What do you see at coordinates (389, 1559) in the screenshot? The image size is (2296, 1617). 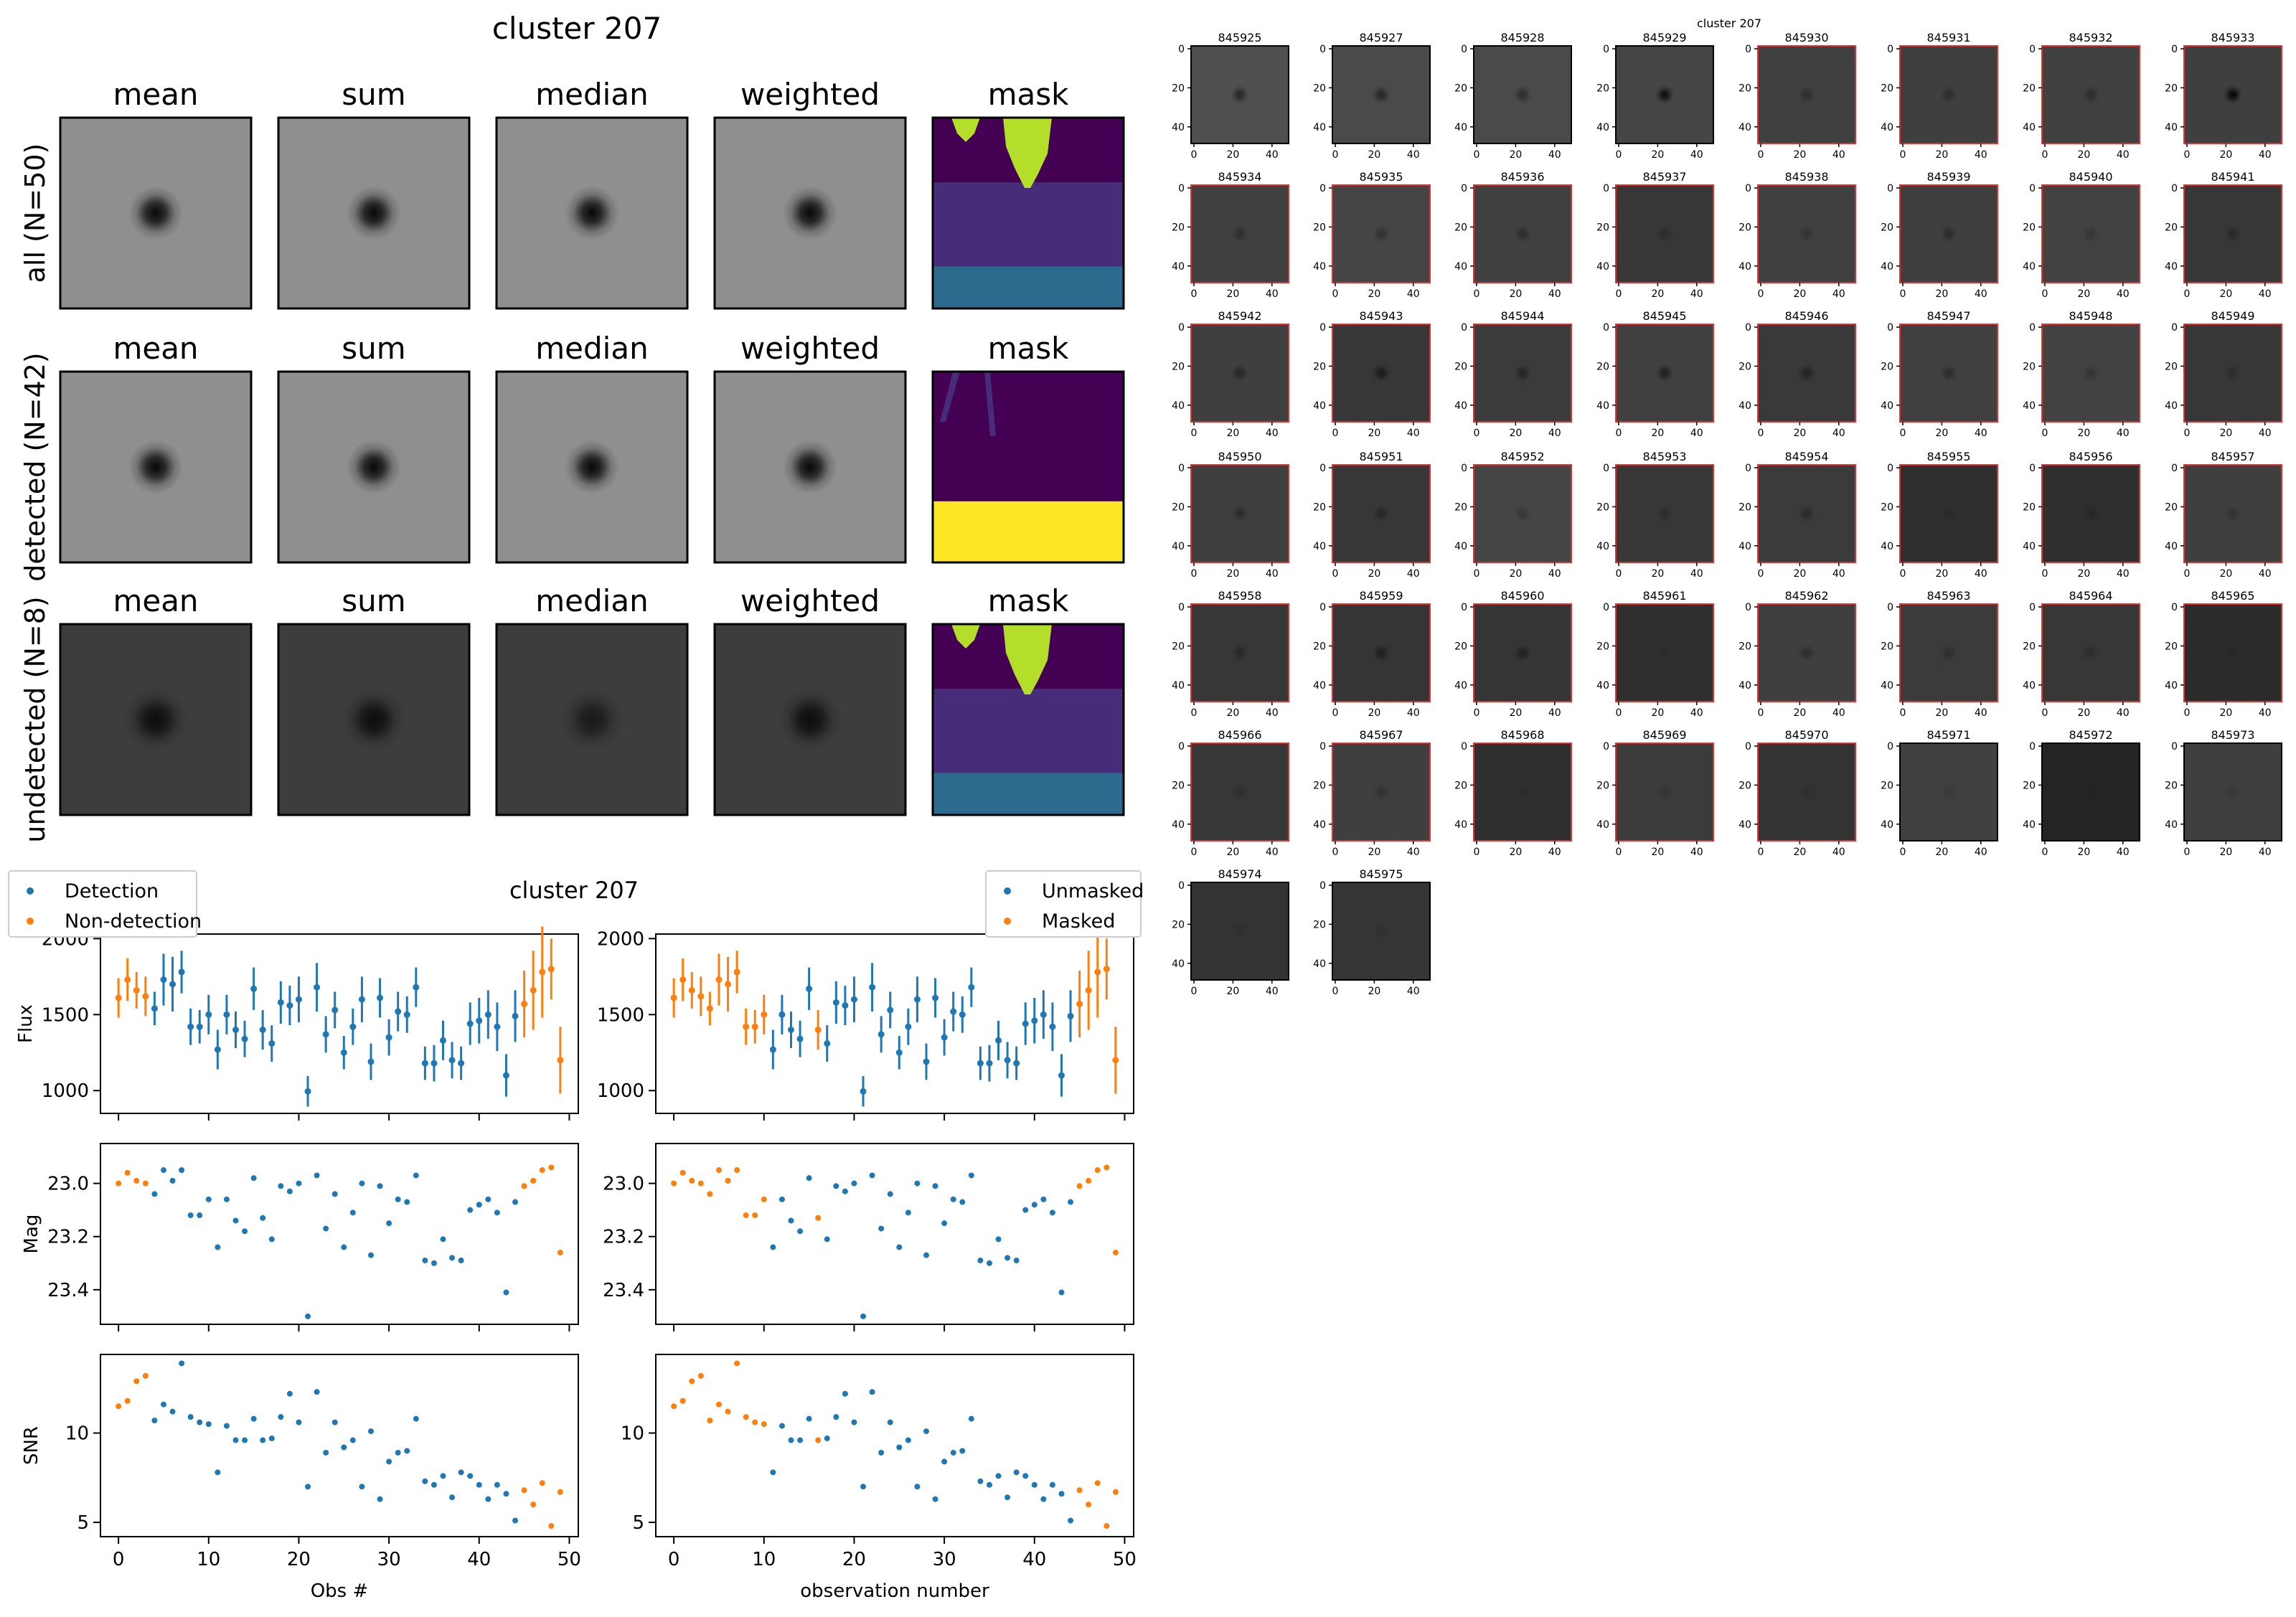 I see `x-tick-label: 30` at bounding box center [389, 1559].